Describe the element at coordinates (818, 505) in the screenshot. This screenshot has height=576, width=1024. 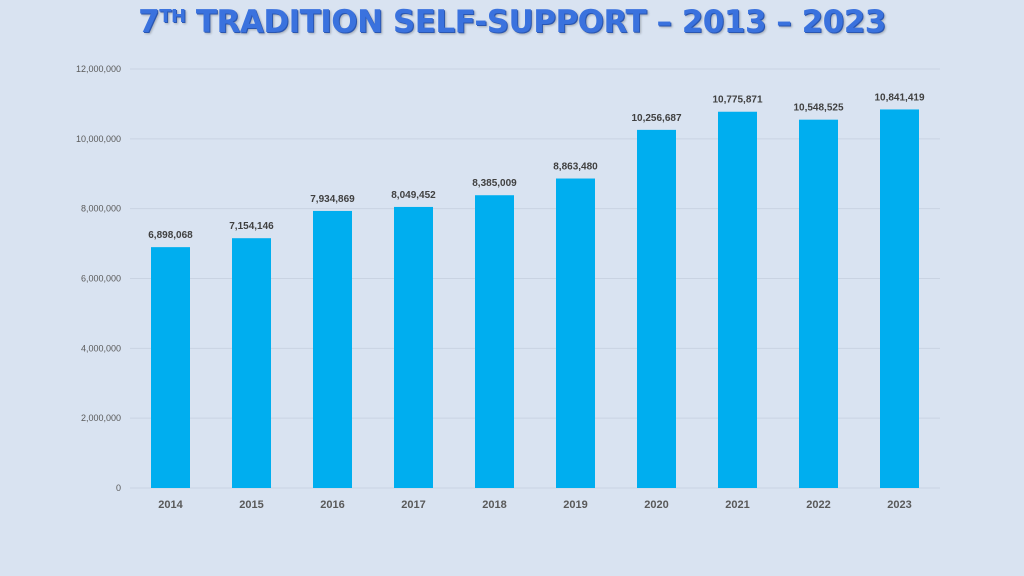
I see `x-tick-label: 2022` at that location.